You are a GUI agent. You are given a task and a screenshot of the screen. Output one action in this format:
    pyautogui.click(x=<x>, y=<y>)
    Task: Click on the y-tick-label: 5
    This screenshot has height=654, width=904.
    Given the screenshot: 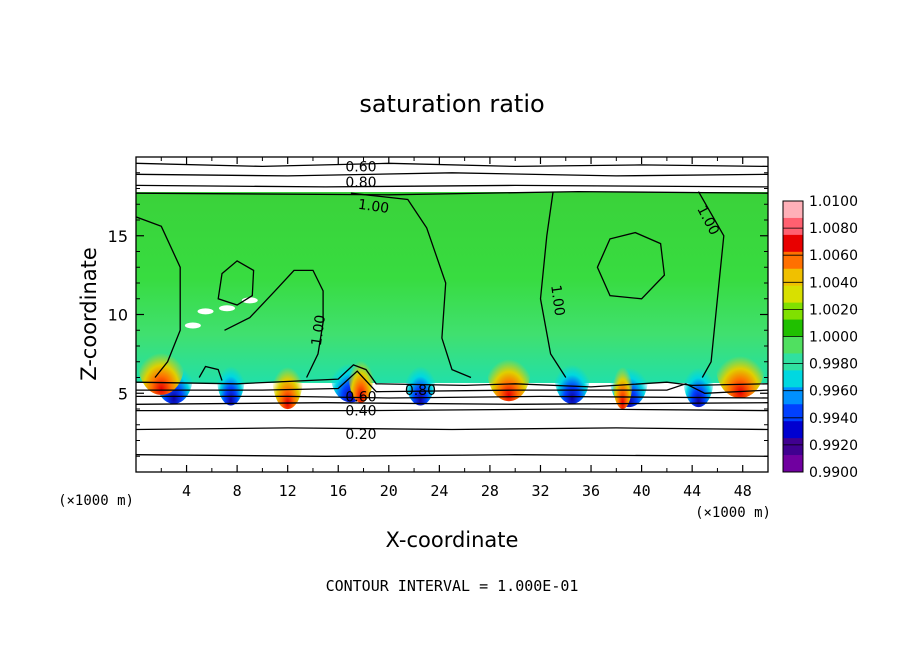 What is the action you would take?
    pyautogui.click(x=123, y=393)
    